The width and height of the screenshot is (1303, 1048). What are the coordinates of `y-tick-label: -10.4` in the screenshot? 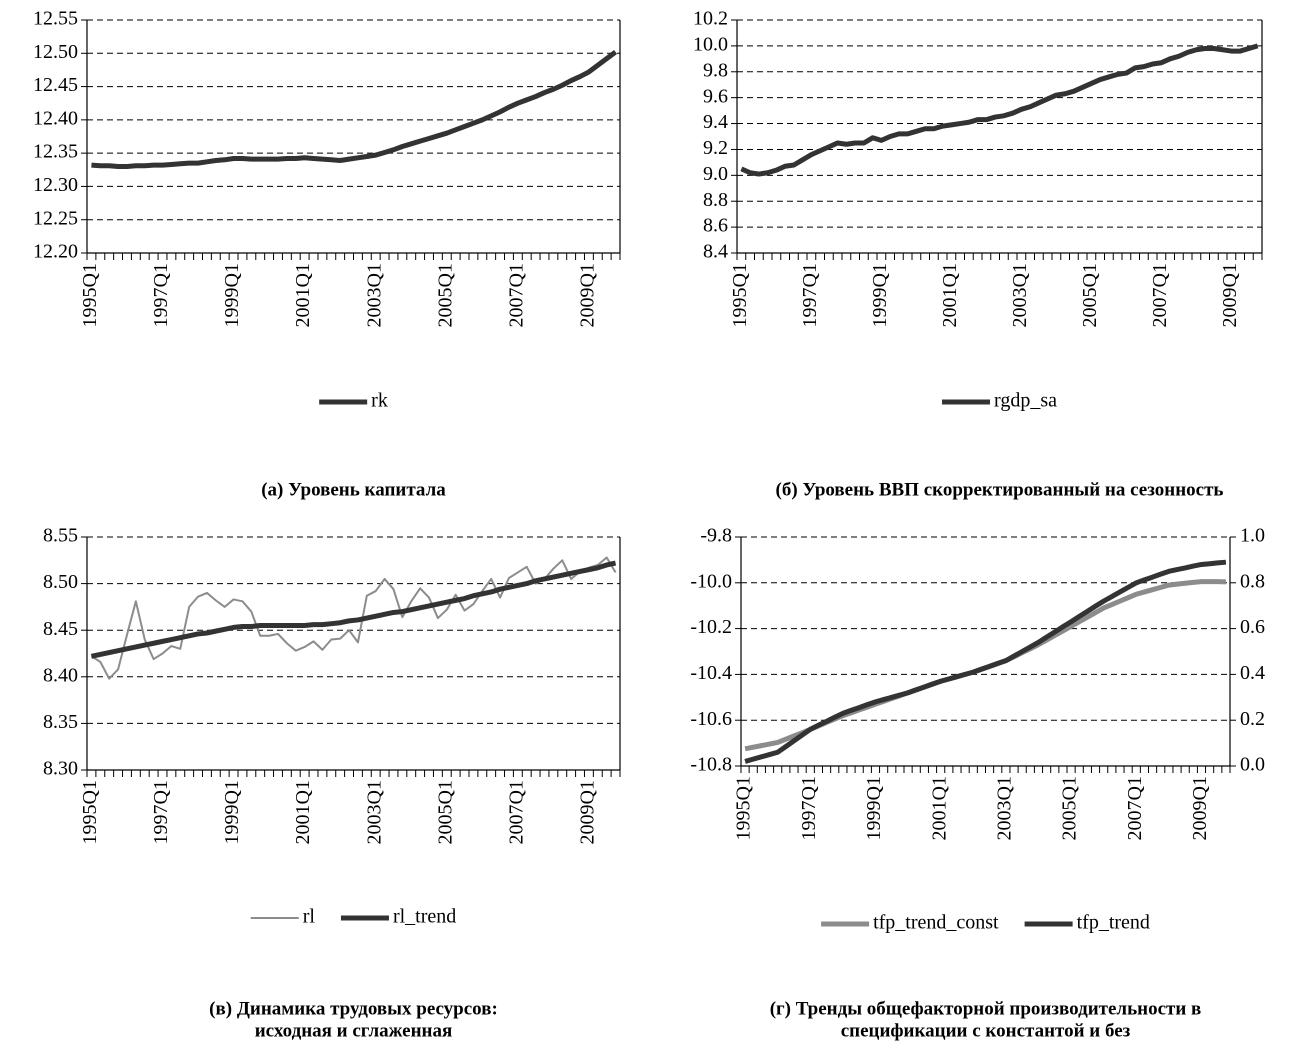 It's located at (711, 673).